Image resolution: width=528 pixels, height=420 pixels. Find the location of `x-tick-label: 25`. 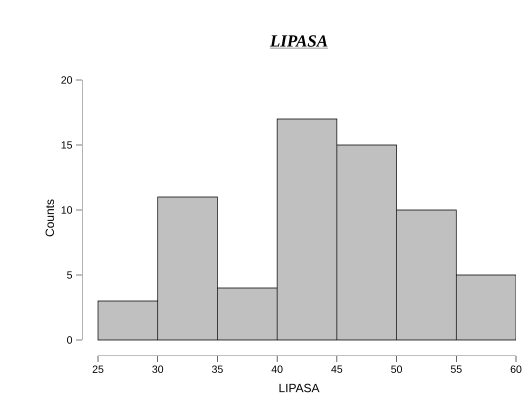

x-tick-label: 25 is located at coordinates (98, 369).